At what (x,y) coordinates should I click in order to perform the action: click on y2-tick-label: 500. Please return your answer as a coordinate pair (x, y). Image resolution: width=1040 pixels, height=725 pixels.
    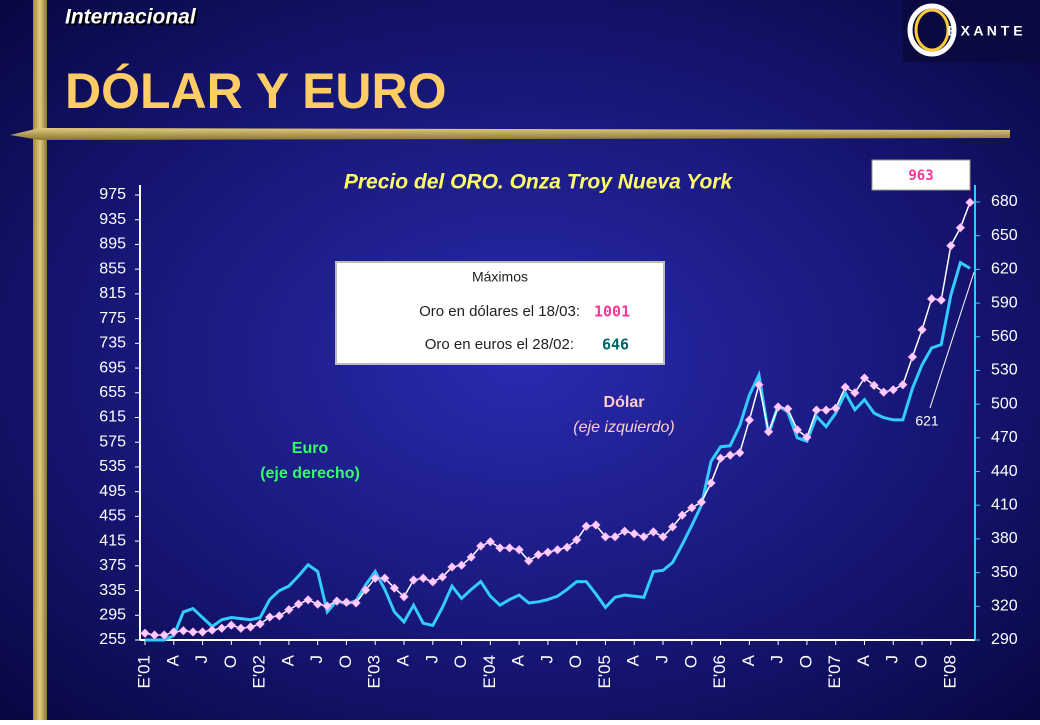
    Looking at the image, I should click on (1004, 403).